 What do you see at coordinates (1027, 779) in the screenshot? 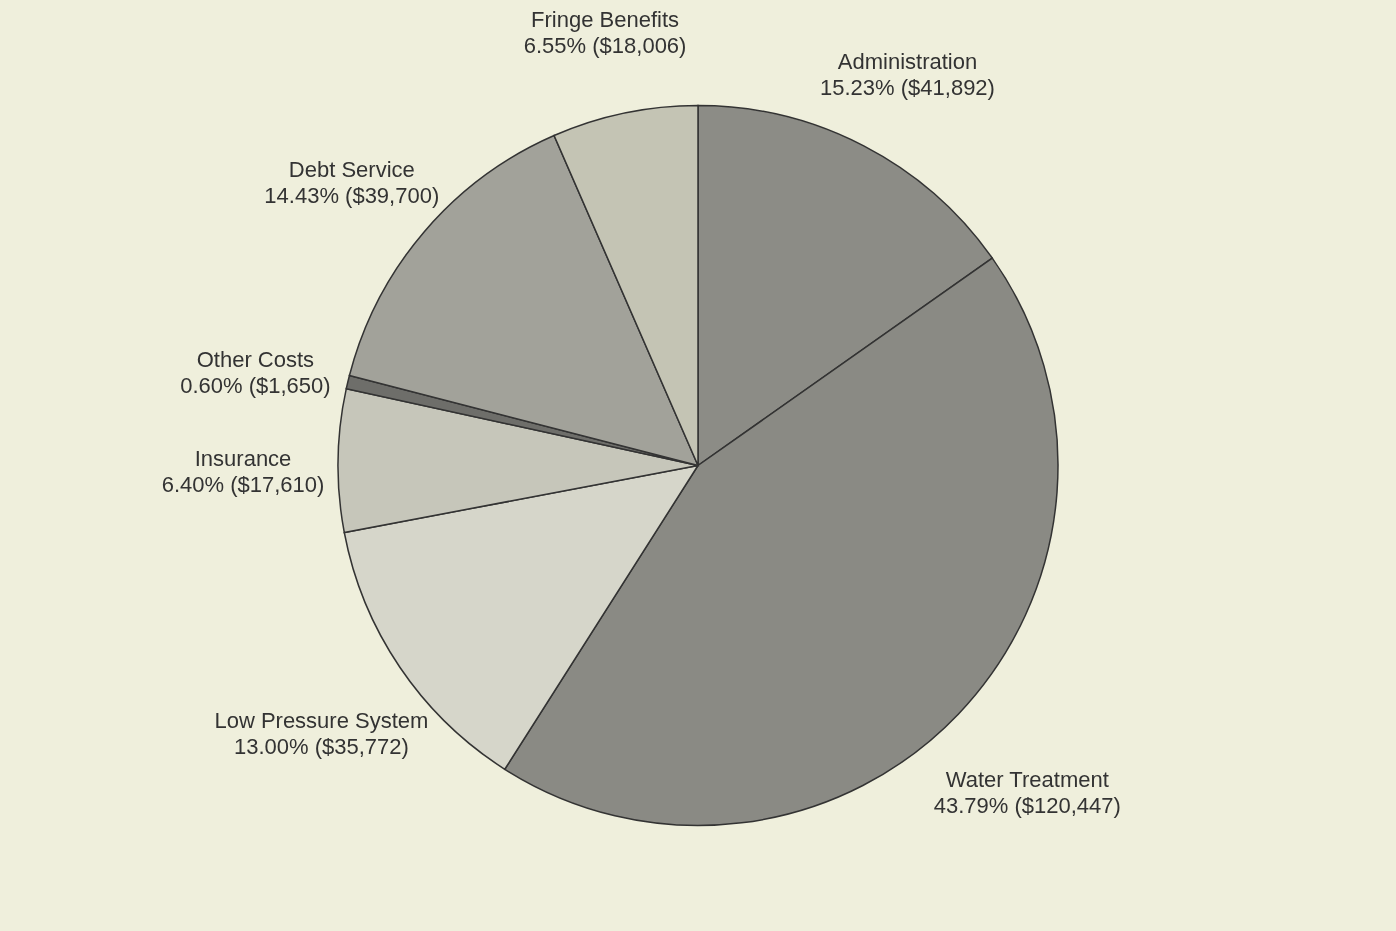
I see `slice-label: Water Treatment` at bounding box center [1027, 779].